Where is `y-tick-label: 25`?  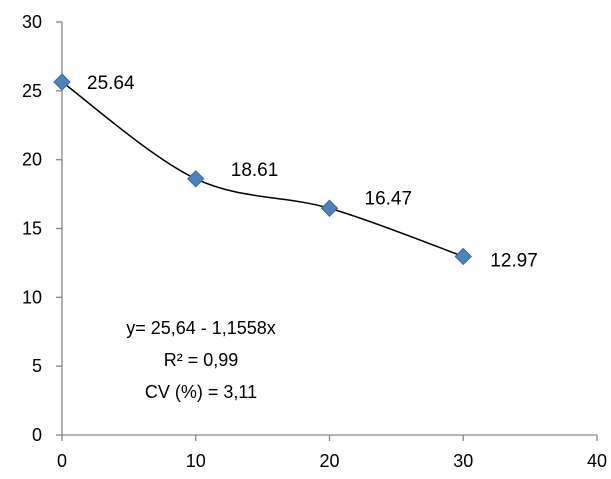
y-tick-label: 25 is located at coordinates (32, 91).